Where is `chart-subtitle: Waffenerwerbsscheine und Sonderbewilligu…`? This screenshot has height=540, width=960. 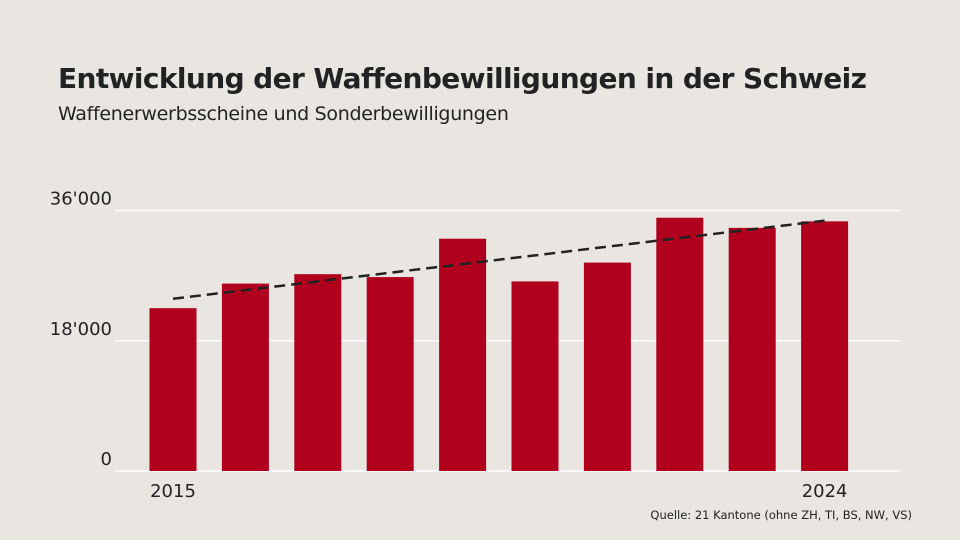
chart-subtitle: Waffenerwerbsscheine und Sonderbewilligu… is located at coordinates (283, 114).